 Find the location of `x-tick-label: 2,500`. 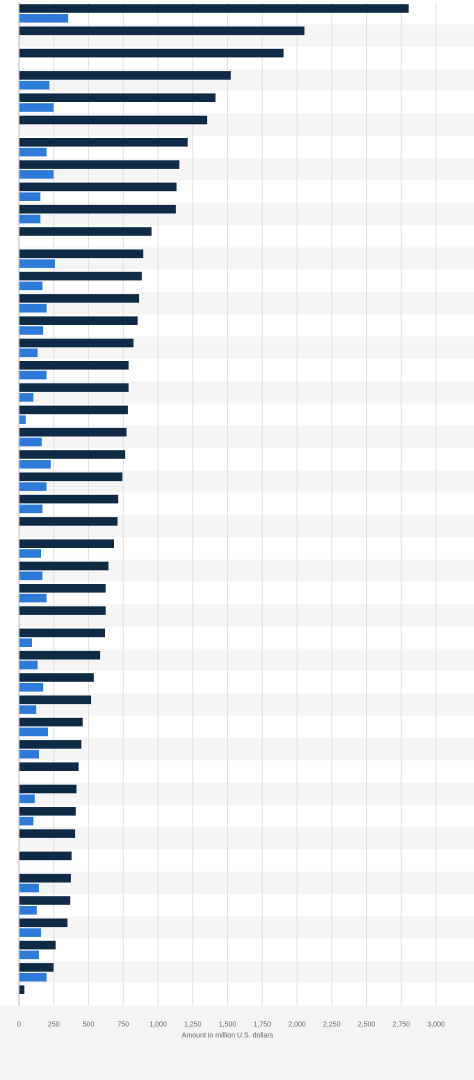

x-tick-label: 2,500 is located at coordinates (367, 1025).